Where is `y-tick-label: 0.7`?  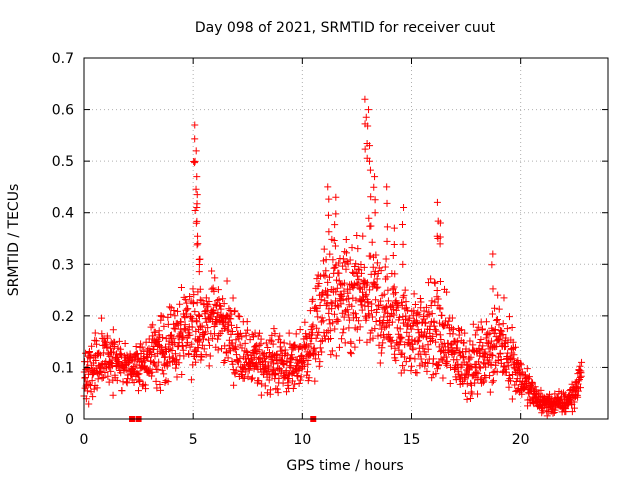 y-tick-label: 0.7 is located at coordinates (63, 59).